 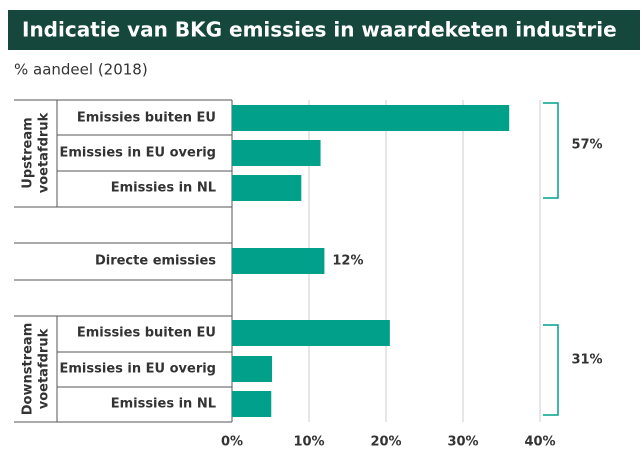 I want to click on y-tick-label: Directe emissies, so click(x=155, y=261).